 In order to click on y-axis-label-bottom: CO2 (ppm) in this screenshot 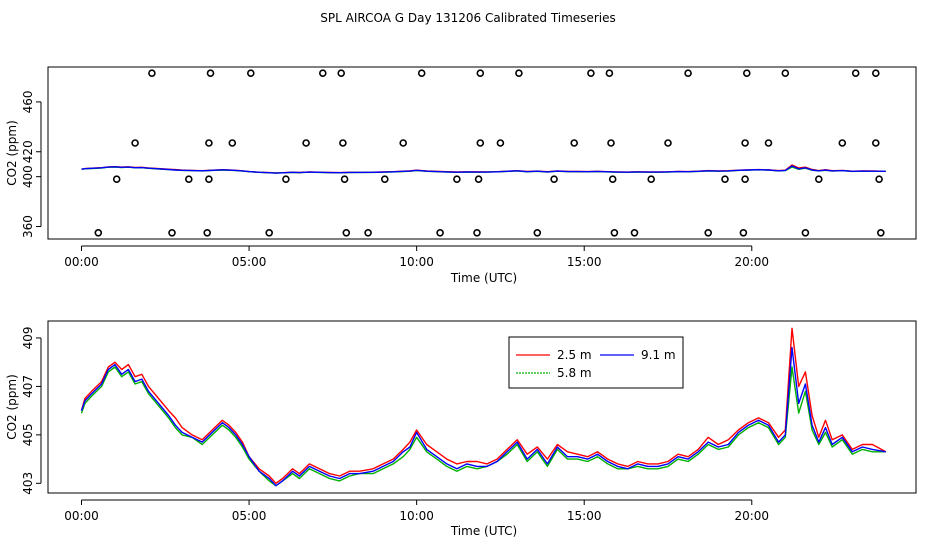, I will do `click(12, 407)`.